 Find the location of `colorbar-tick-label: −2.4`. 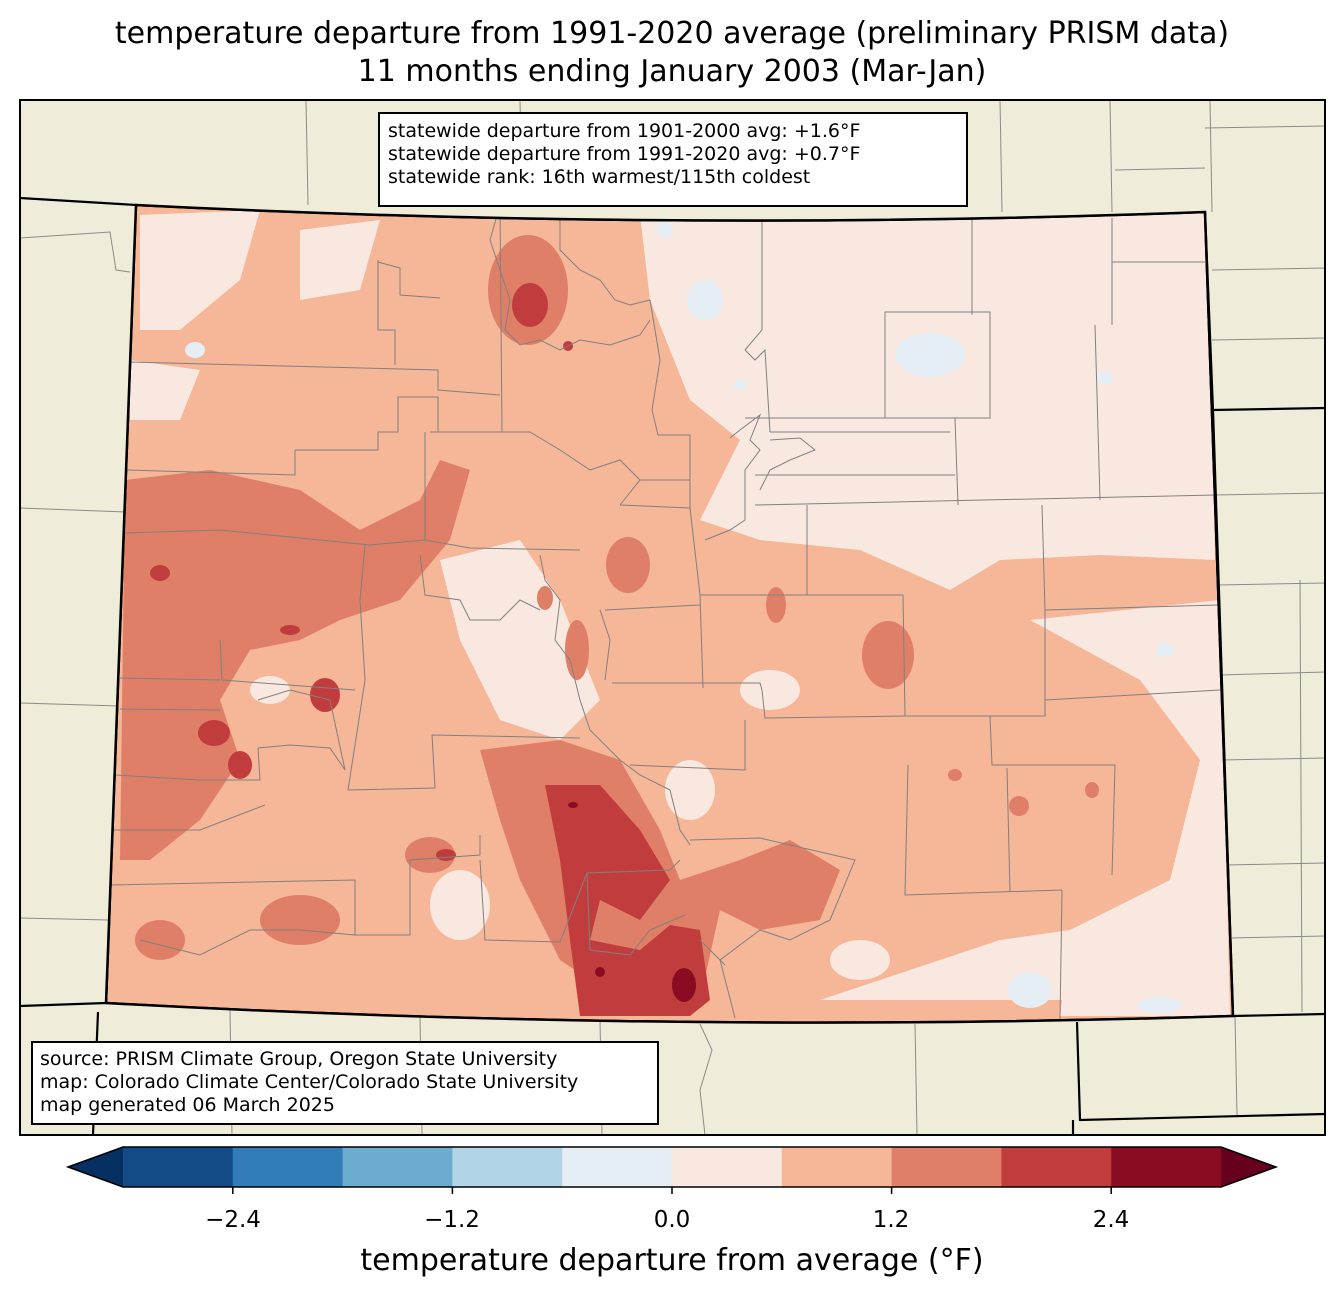

colorbar-tick-label: −2.4 is located at coordinates (233, 1220).